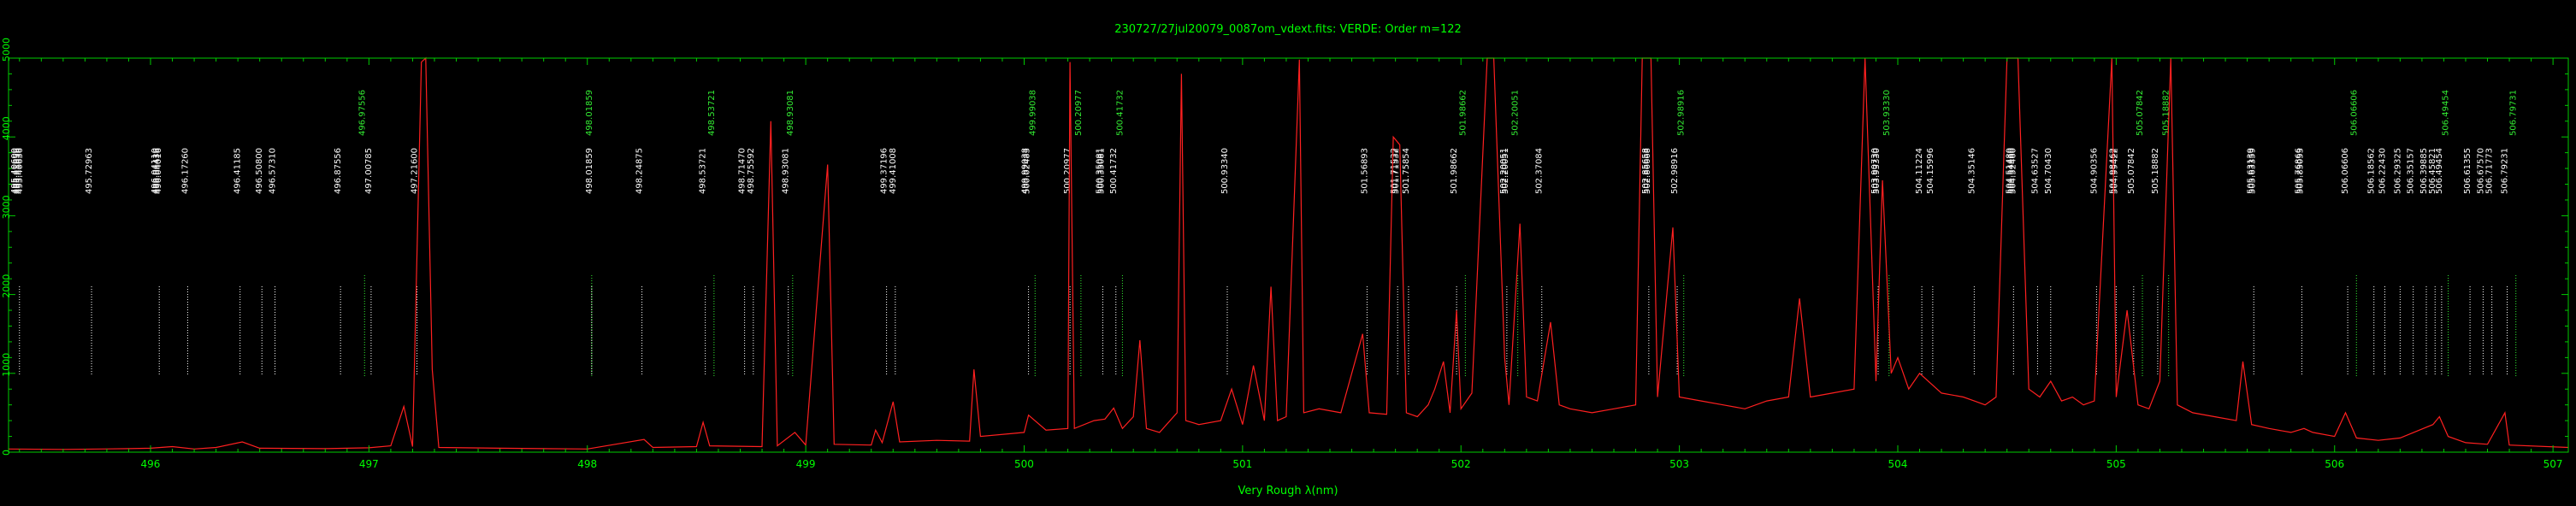 The width and height of the screenshot is (2576, 506). What do you see at coordinates (1647, 171) in the screenshot?
I see `line-id-label: 502.86668` at bounding box center [1647, 171].